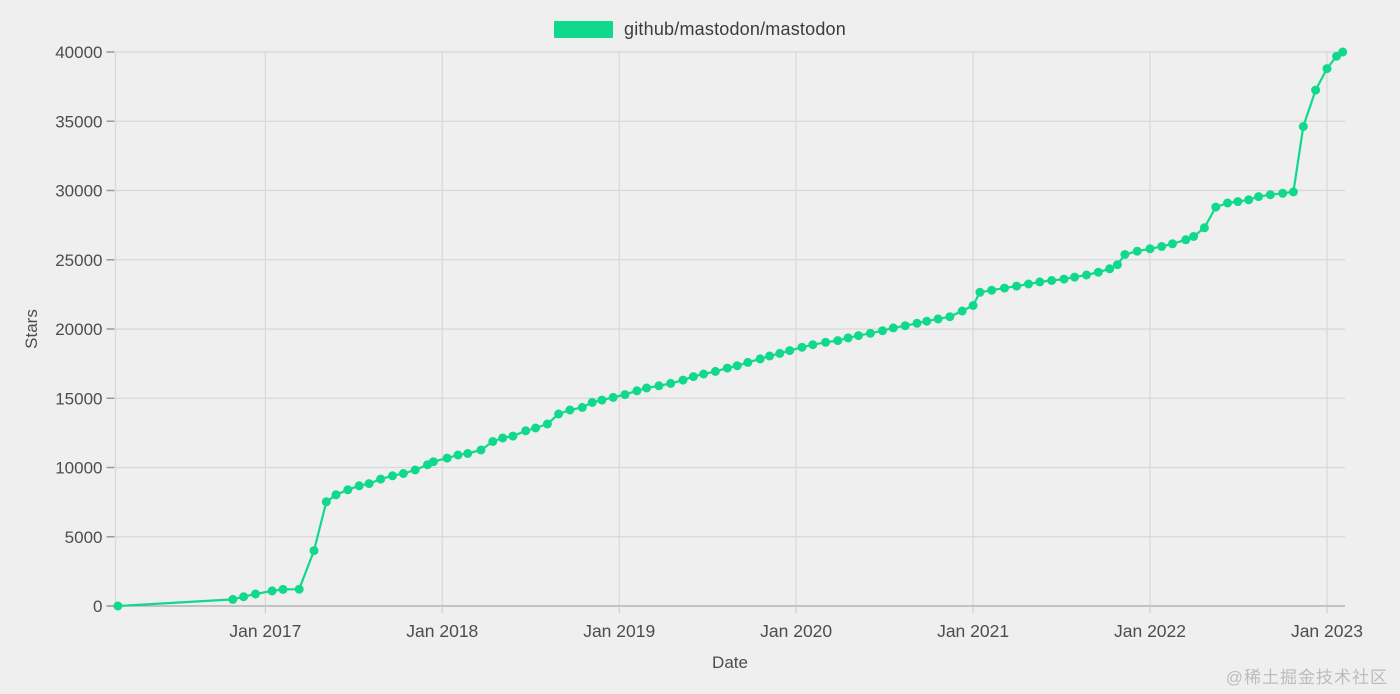 The height and width of the screenshot is (694, 1400). Describe the element at coordinates (265, 631) in the screenshot. I see `x-tick-label: Jan 2017` at that location.